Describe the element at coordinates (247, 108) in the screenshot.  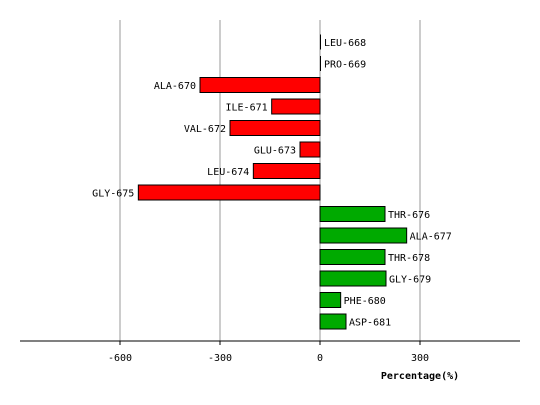
I see `bar-label: ILE-671` at that location.